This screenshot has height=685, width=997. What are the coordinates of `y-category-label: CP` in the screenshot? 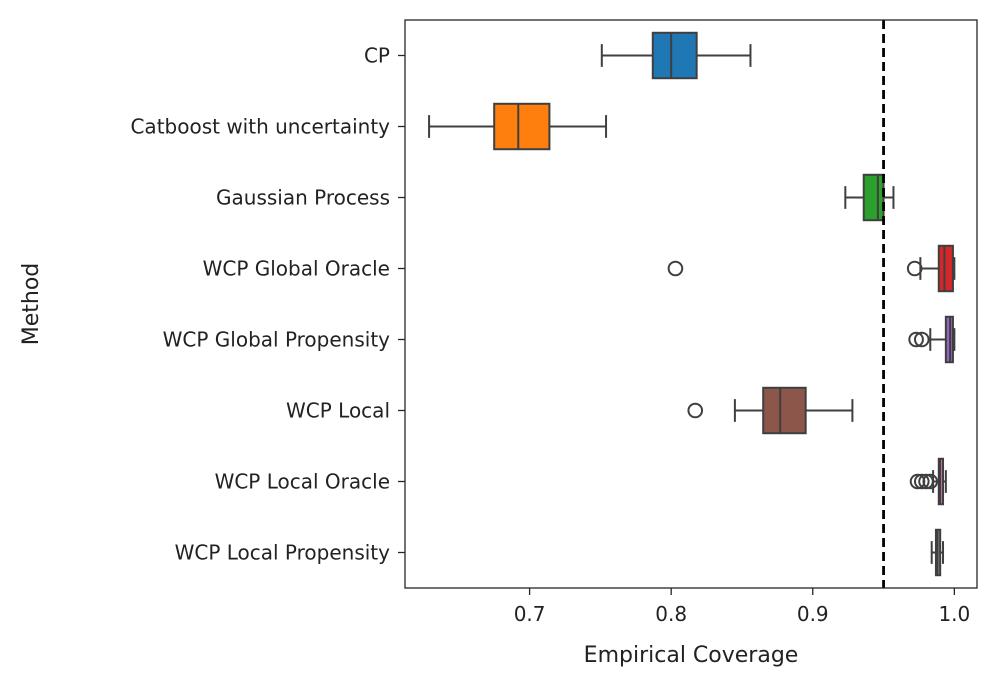 It's located at (377, 56).